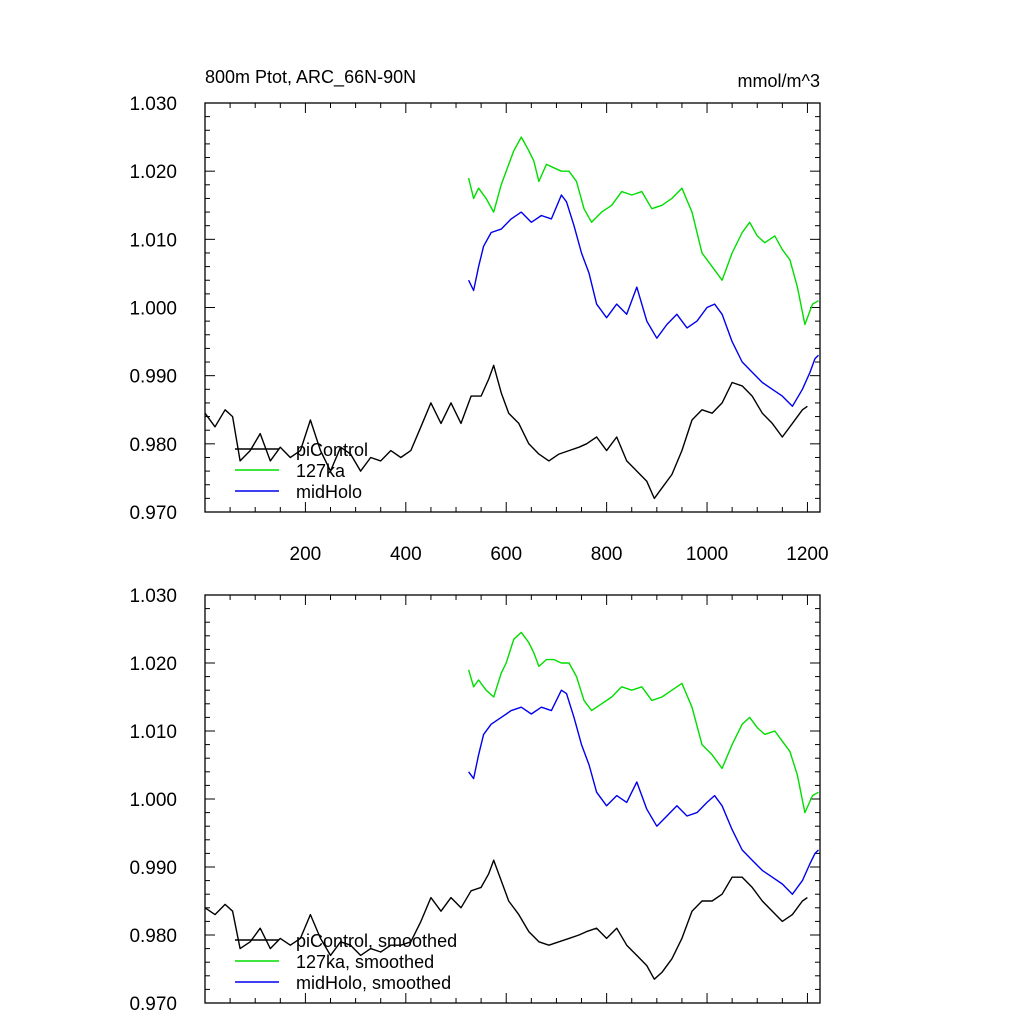 Image resolution: width=1024 pixels, height=1024 pixels. Describe the element at coordinates (373, 983) in the screenshot. I see `legend-label: midHolo, smoothed` at that location.